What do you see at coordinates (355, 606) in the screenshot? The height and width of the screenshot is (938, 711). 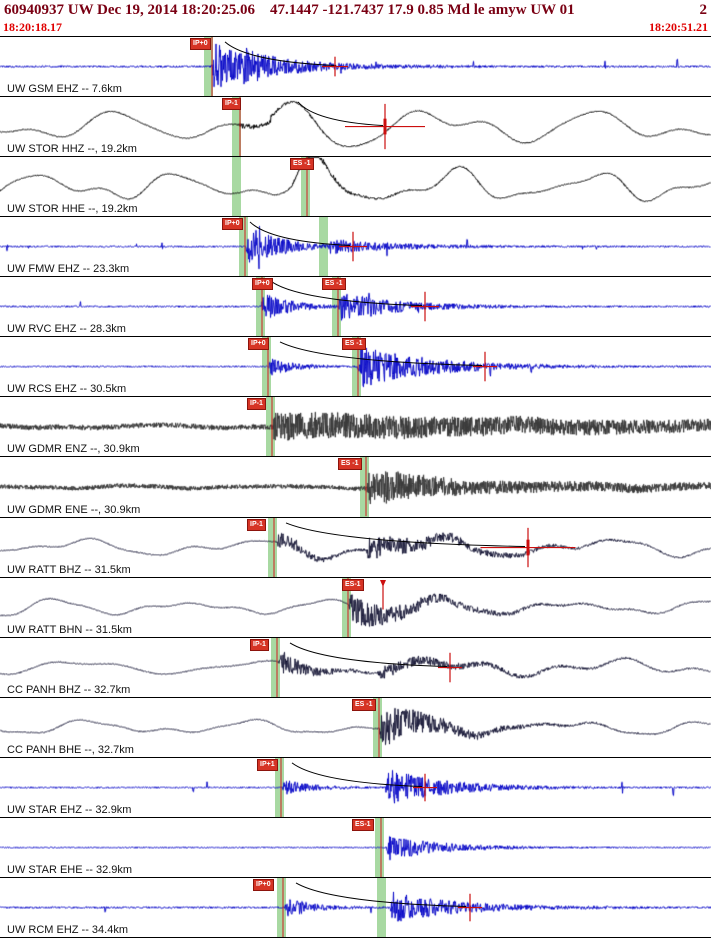 I see `trace-panel-ratt-bhn: ES-1 UW RATT BHN -- 31.5km` at bounding box center [355, 606].